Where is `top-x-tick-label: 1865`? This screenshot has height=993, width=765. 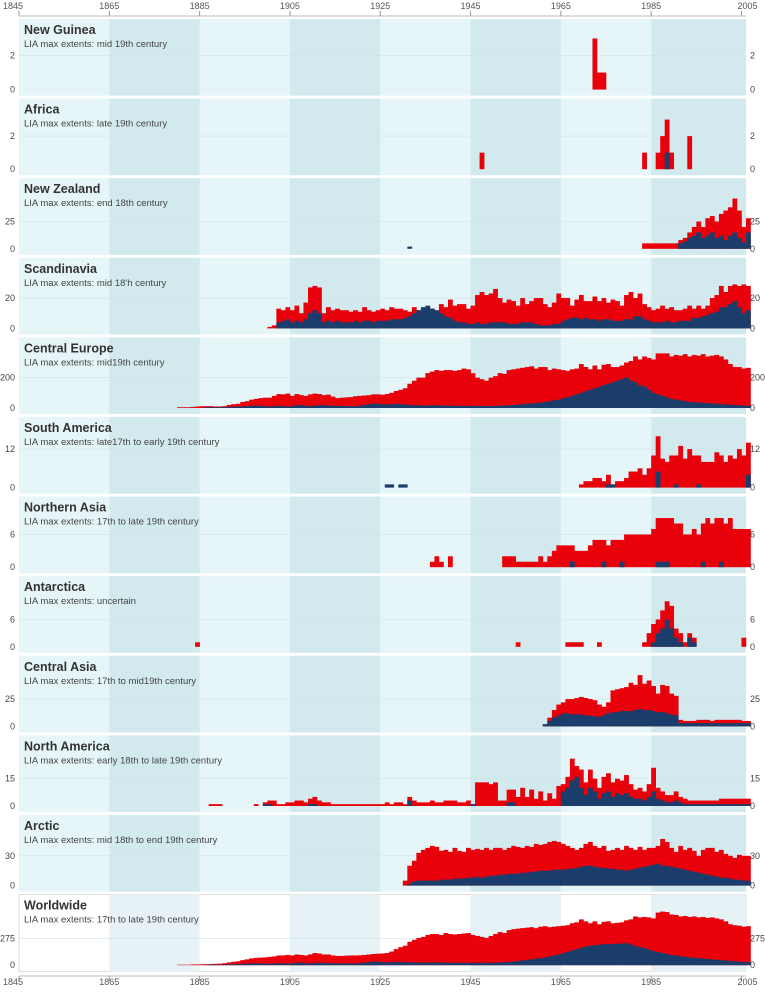 top-x-tick-label: 1865 is located at coordinates (109, 6).